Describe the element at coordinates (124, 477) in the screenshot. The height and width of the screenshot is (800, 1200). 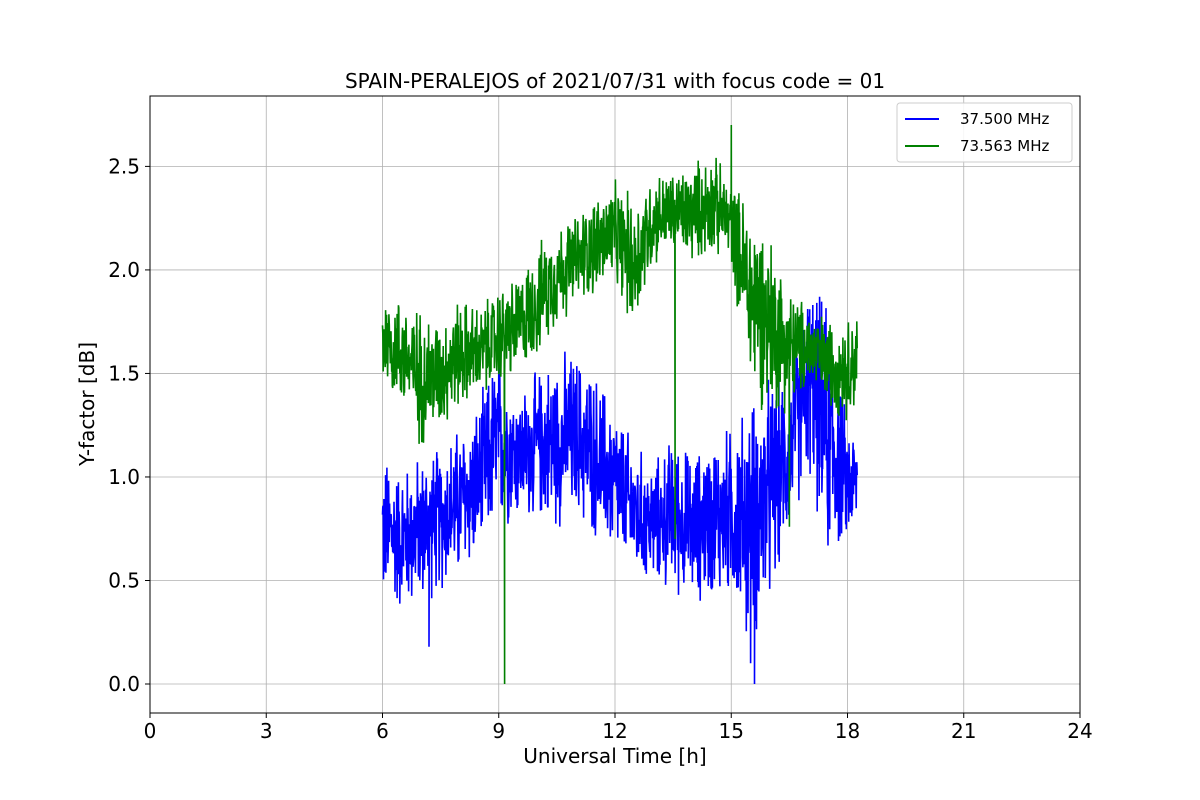
I see `y-tick-label: 1.0` at that location.